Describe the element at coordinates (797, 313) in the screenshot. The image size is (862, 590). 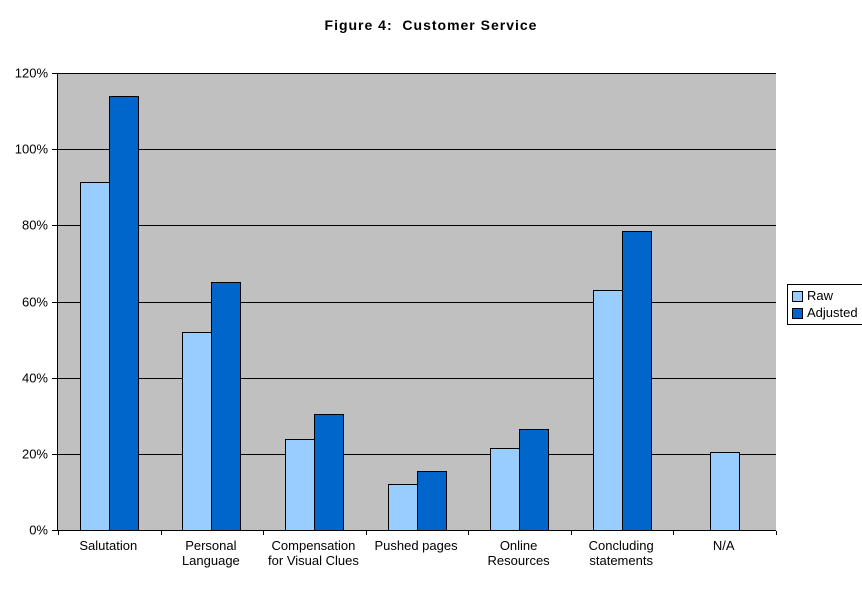
I see `adjusted-series-swatch-icon` at that location.